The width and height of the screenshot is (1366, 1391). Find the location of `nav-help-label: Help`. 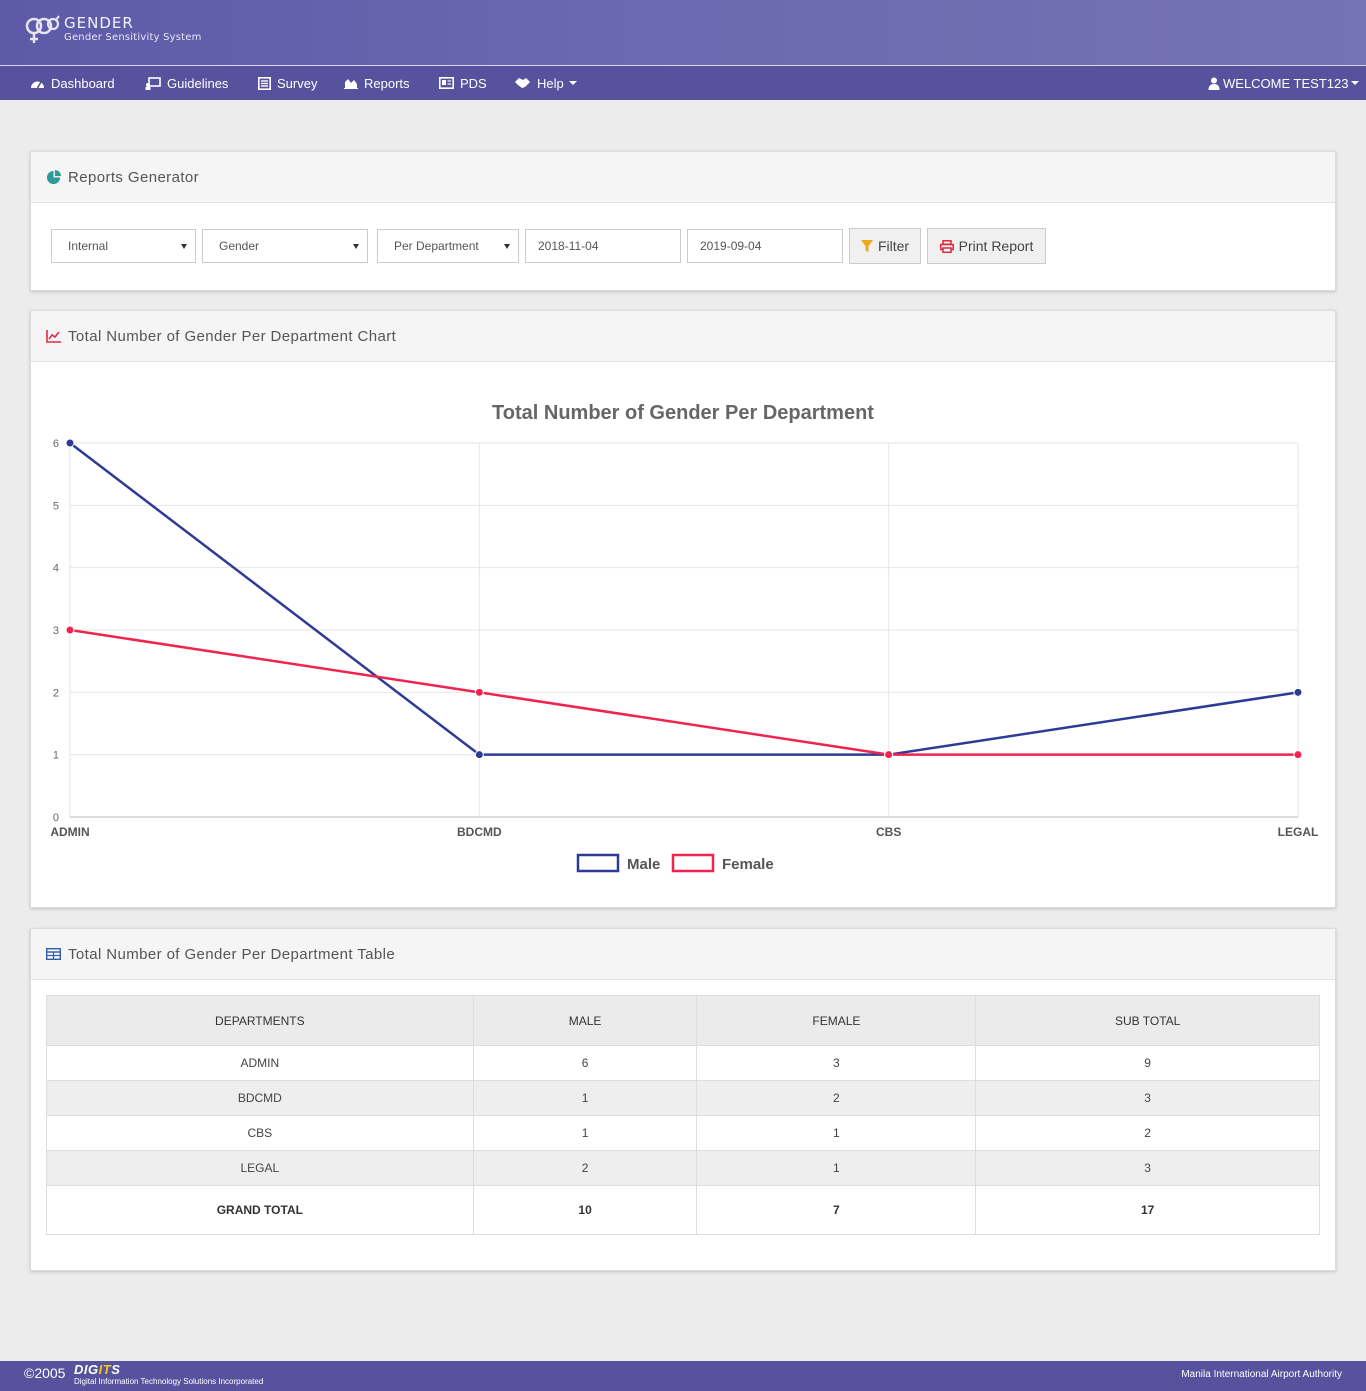

nav-help-label: Help is located at coordinates (550, 83).